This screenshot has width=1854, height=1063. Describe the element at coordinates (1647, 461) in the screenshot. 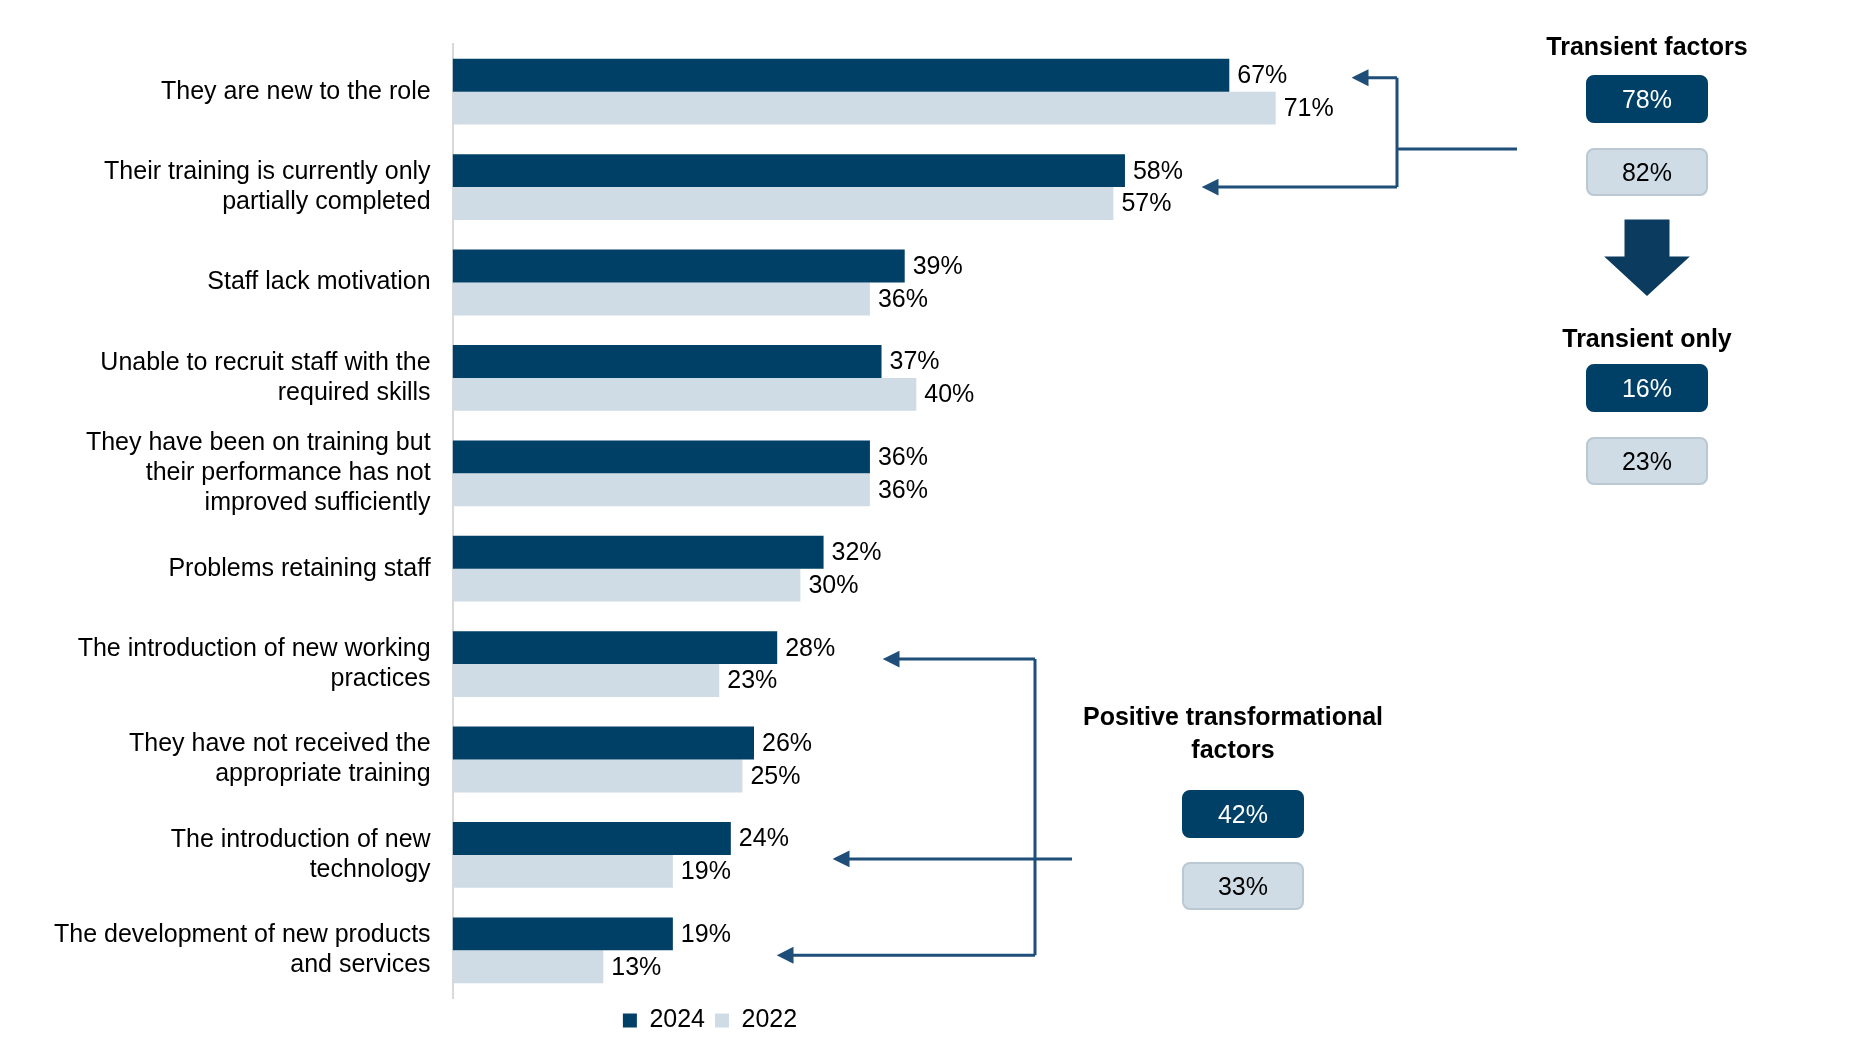

I see `text: 23%` at that location.